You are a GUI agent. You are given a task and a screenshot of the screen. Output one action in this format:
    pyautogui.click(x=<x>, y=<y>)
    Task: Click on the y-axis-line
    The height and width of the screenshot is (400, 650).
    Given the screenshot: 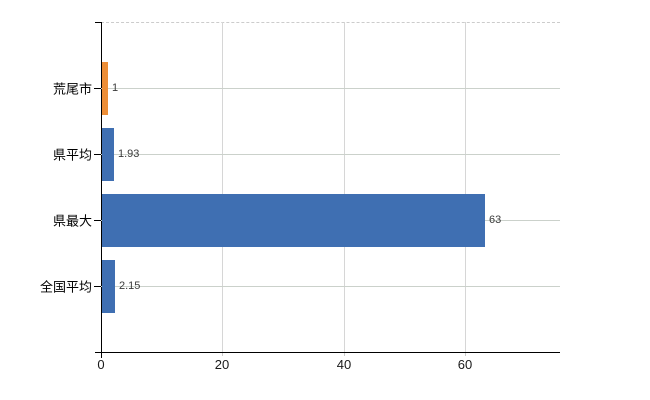 What is the action you would take?
    pyautogui.click(x=101, y=187)
    